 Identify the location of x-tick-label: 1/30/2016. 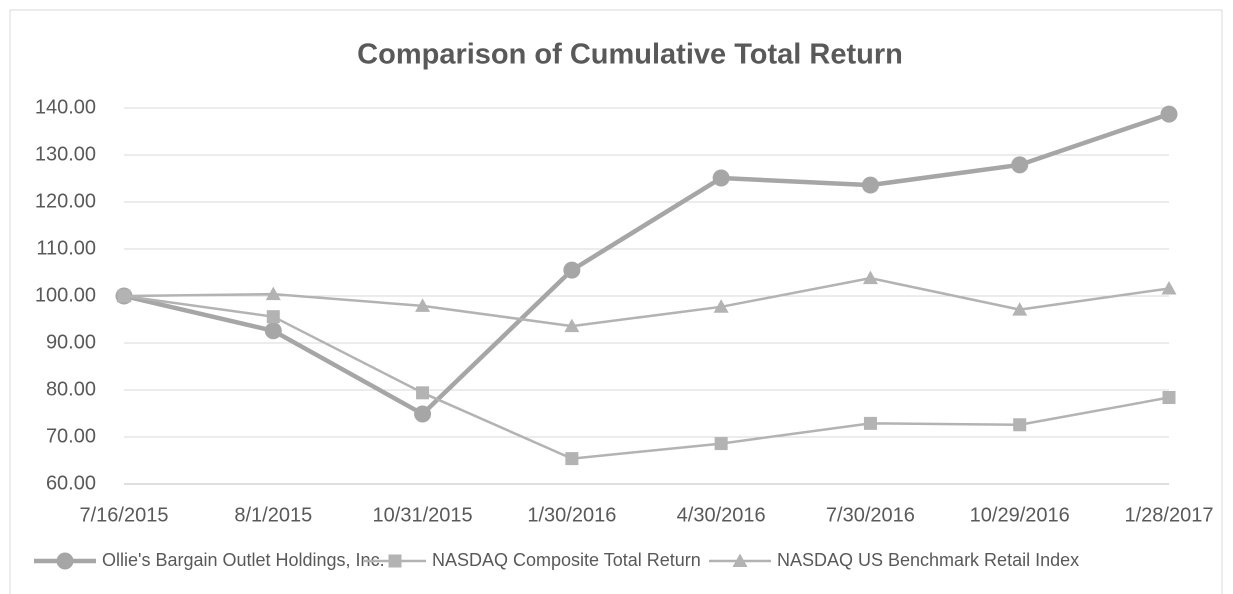
(571, 515).